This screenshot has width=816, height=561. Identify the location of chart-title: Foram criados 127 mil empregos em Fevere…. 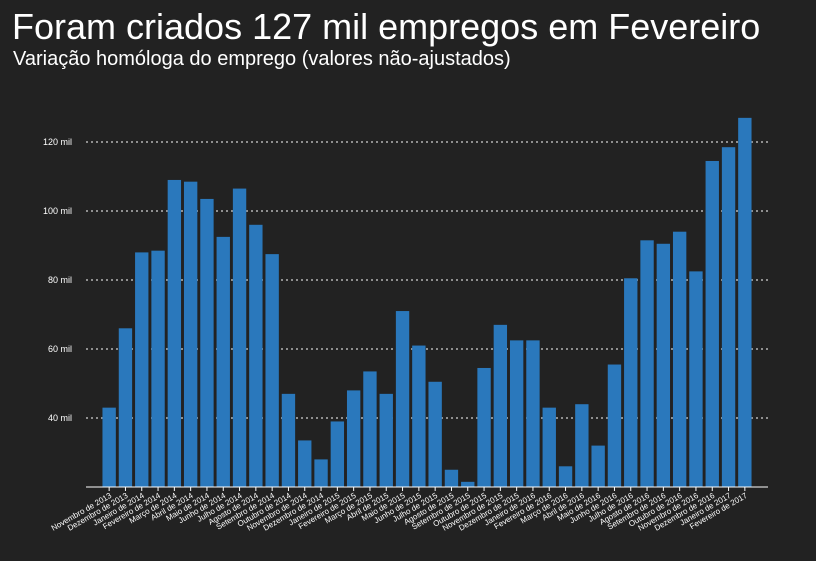
(386, 26).